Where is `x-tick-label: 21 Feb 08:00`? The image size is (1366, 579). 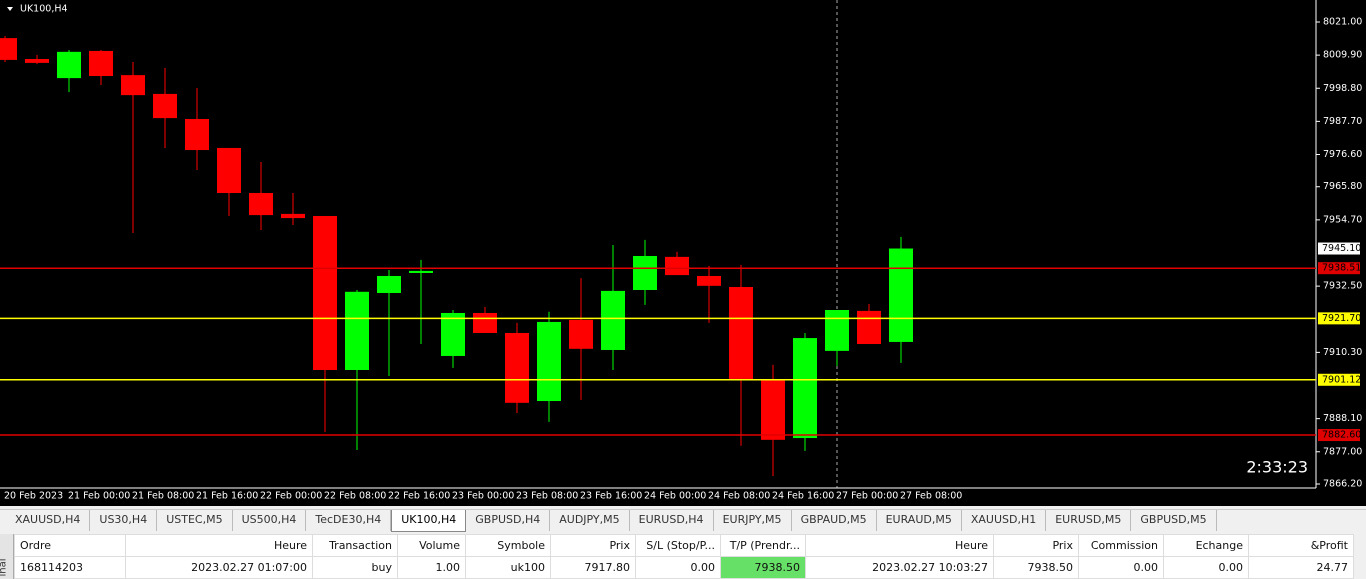 x-tick-label: 21 Feb 08:00 is located at coordinates (163, 496).